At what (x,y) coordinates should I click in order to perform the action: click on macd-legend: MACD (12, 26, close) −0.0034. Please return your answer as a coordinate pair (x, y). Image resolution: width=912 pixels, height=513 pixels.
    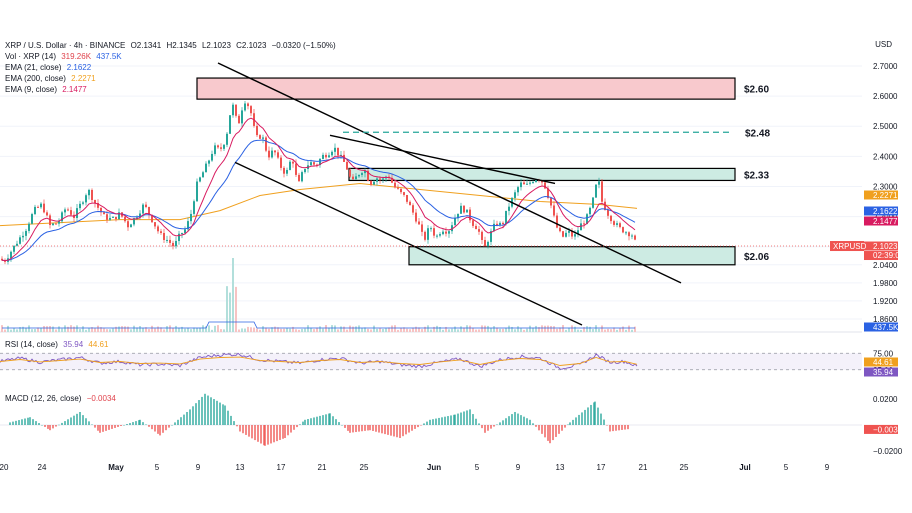
    Looking at the image, I should click on (62, 398).